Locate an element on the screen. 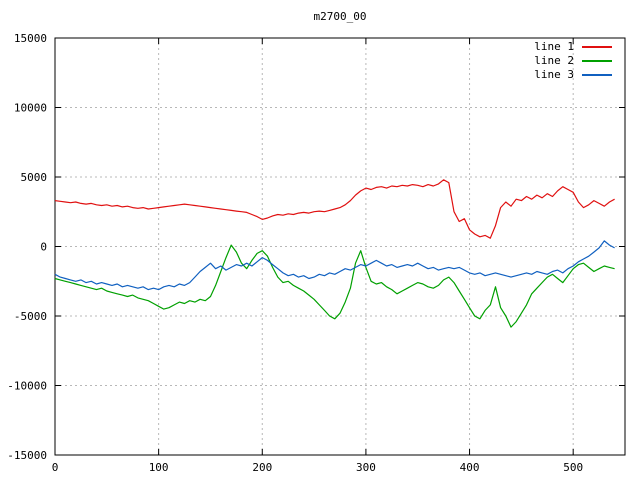 The height and width of the screenshot is (480, 640). legend: line 1 line 2 line 3 is located at coordinates (573, 61).